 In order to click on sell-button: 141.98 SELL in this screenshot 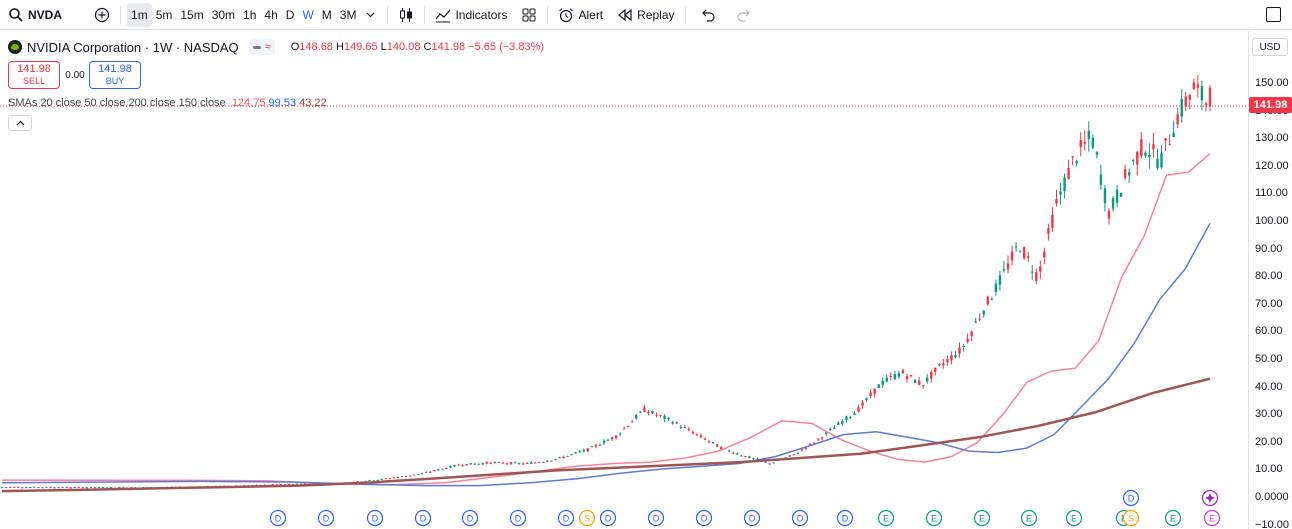, I will do `click(34, 75)`.